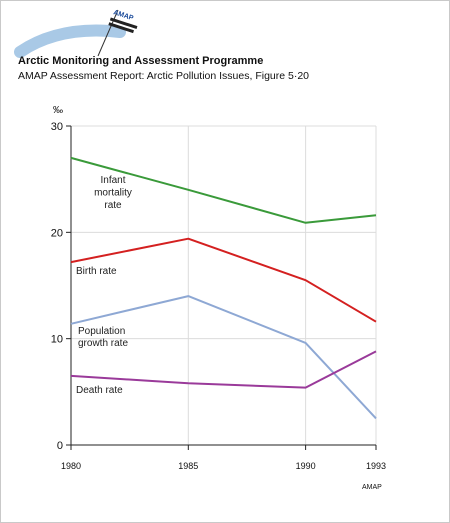 The image size is (450, 523). Describe the element at coordinates (112, 180) in the screenshot. I see `series-label-line: Infant` at that location.